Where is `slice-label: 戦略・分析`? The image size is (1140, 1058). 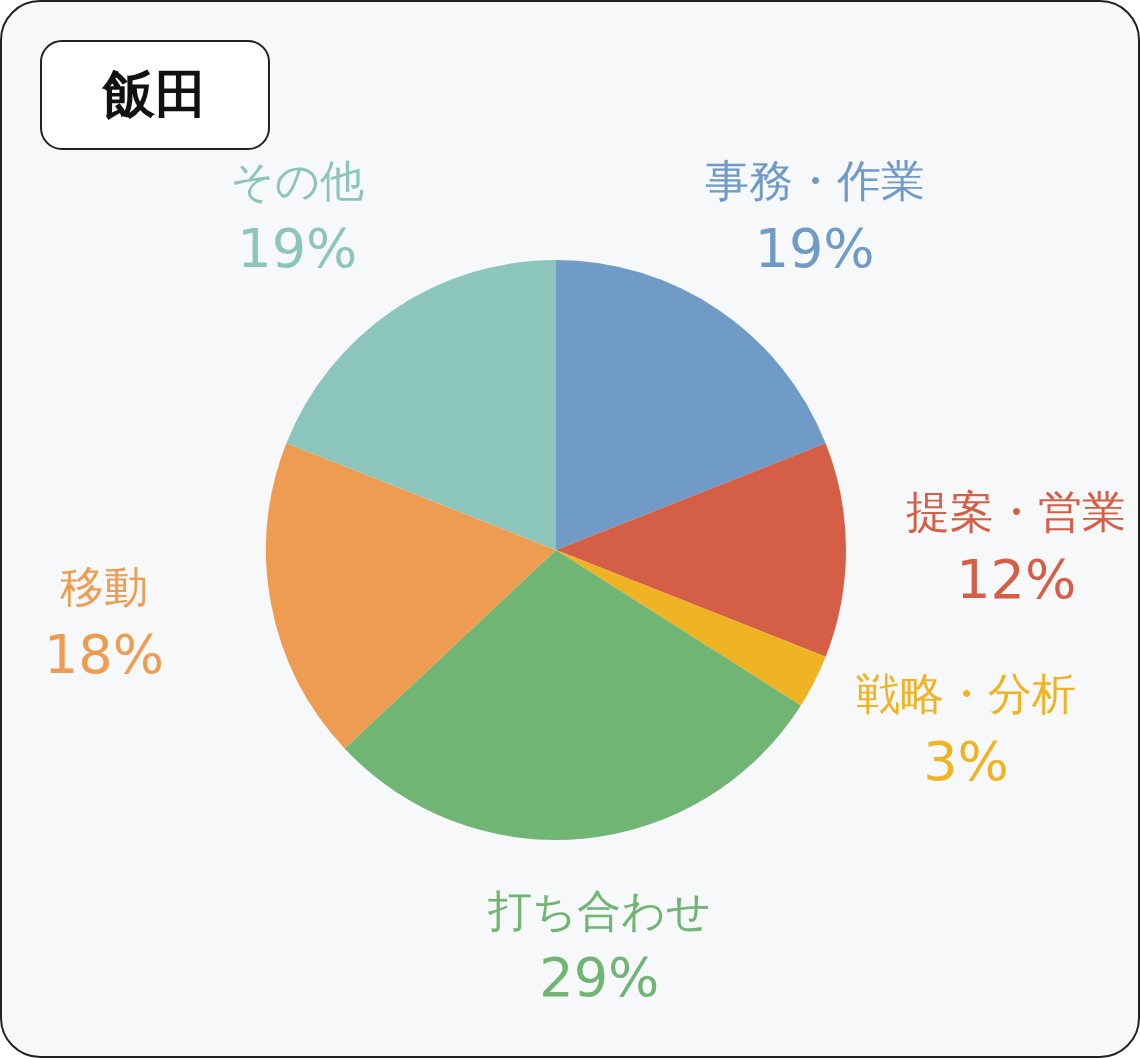
slice-label: 戦略・分析 is located at coordinates (966, 694).